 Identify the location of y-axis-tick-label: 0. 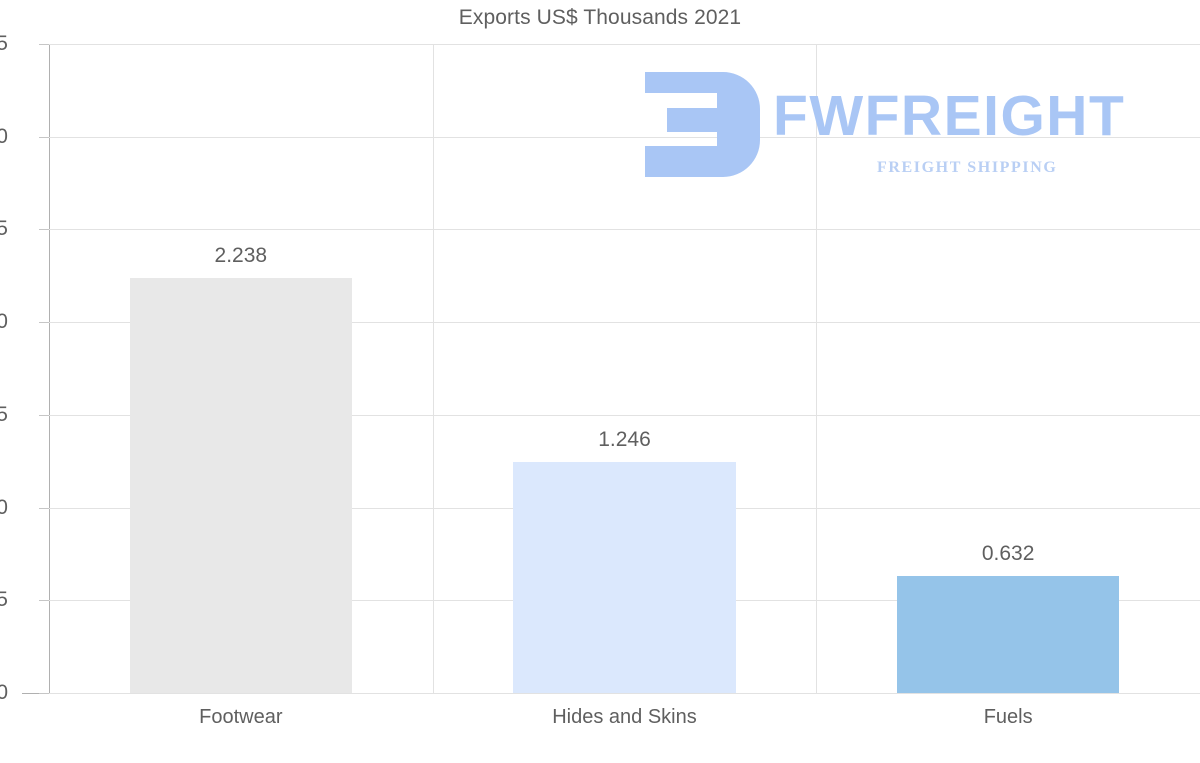
(4, 692).